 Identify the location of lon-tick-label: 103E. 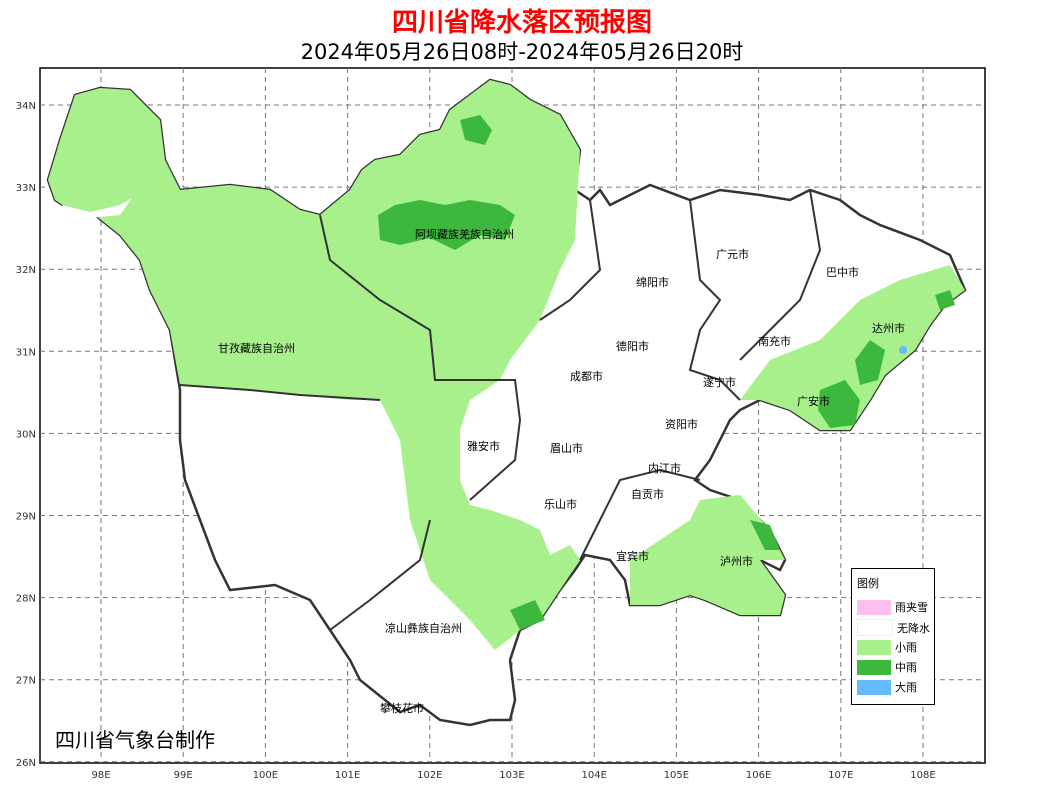
(511, 775).